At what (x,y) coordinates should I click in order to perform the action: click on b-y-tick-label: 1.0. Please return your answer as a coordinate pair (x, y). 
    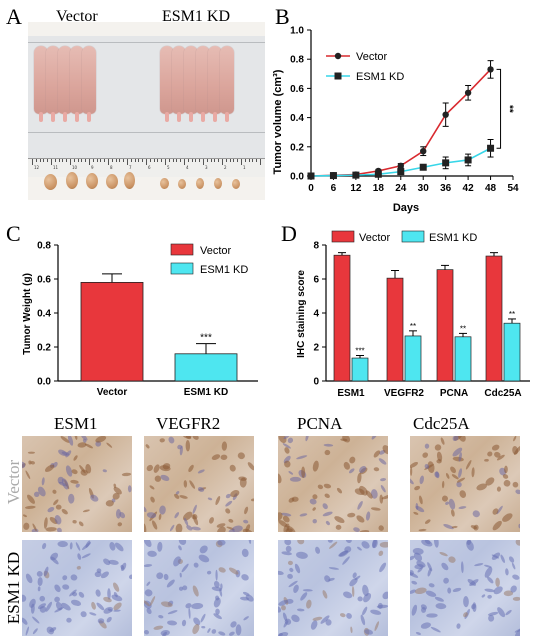
    Looking at the image, I should click on (297, 31).